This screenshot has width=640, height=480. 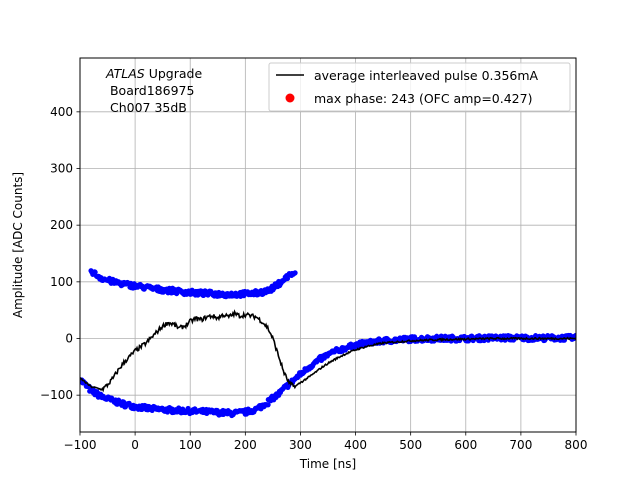 I want to click on x-tick-label: 800, so click(x=576, y=445).